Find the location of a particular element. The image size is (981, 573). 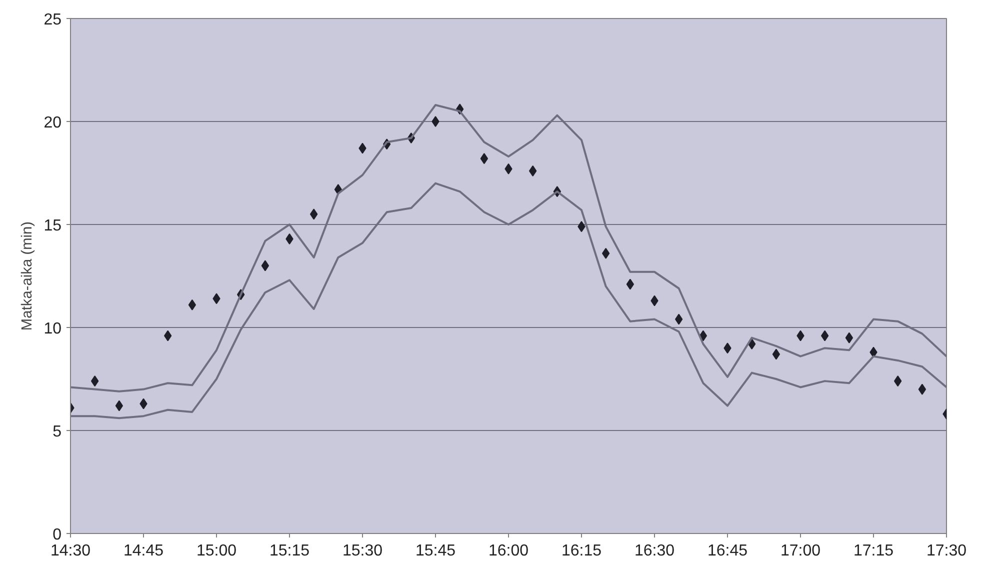

y-tick-label: 0 is located at coordinates (57, 535).